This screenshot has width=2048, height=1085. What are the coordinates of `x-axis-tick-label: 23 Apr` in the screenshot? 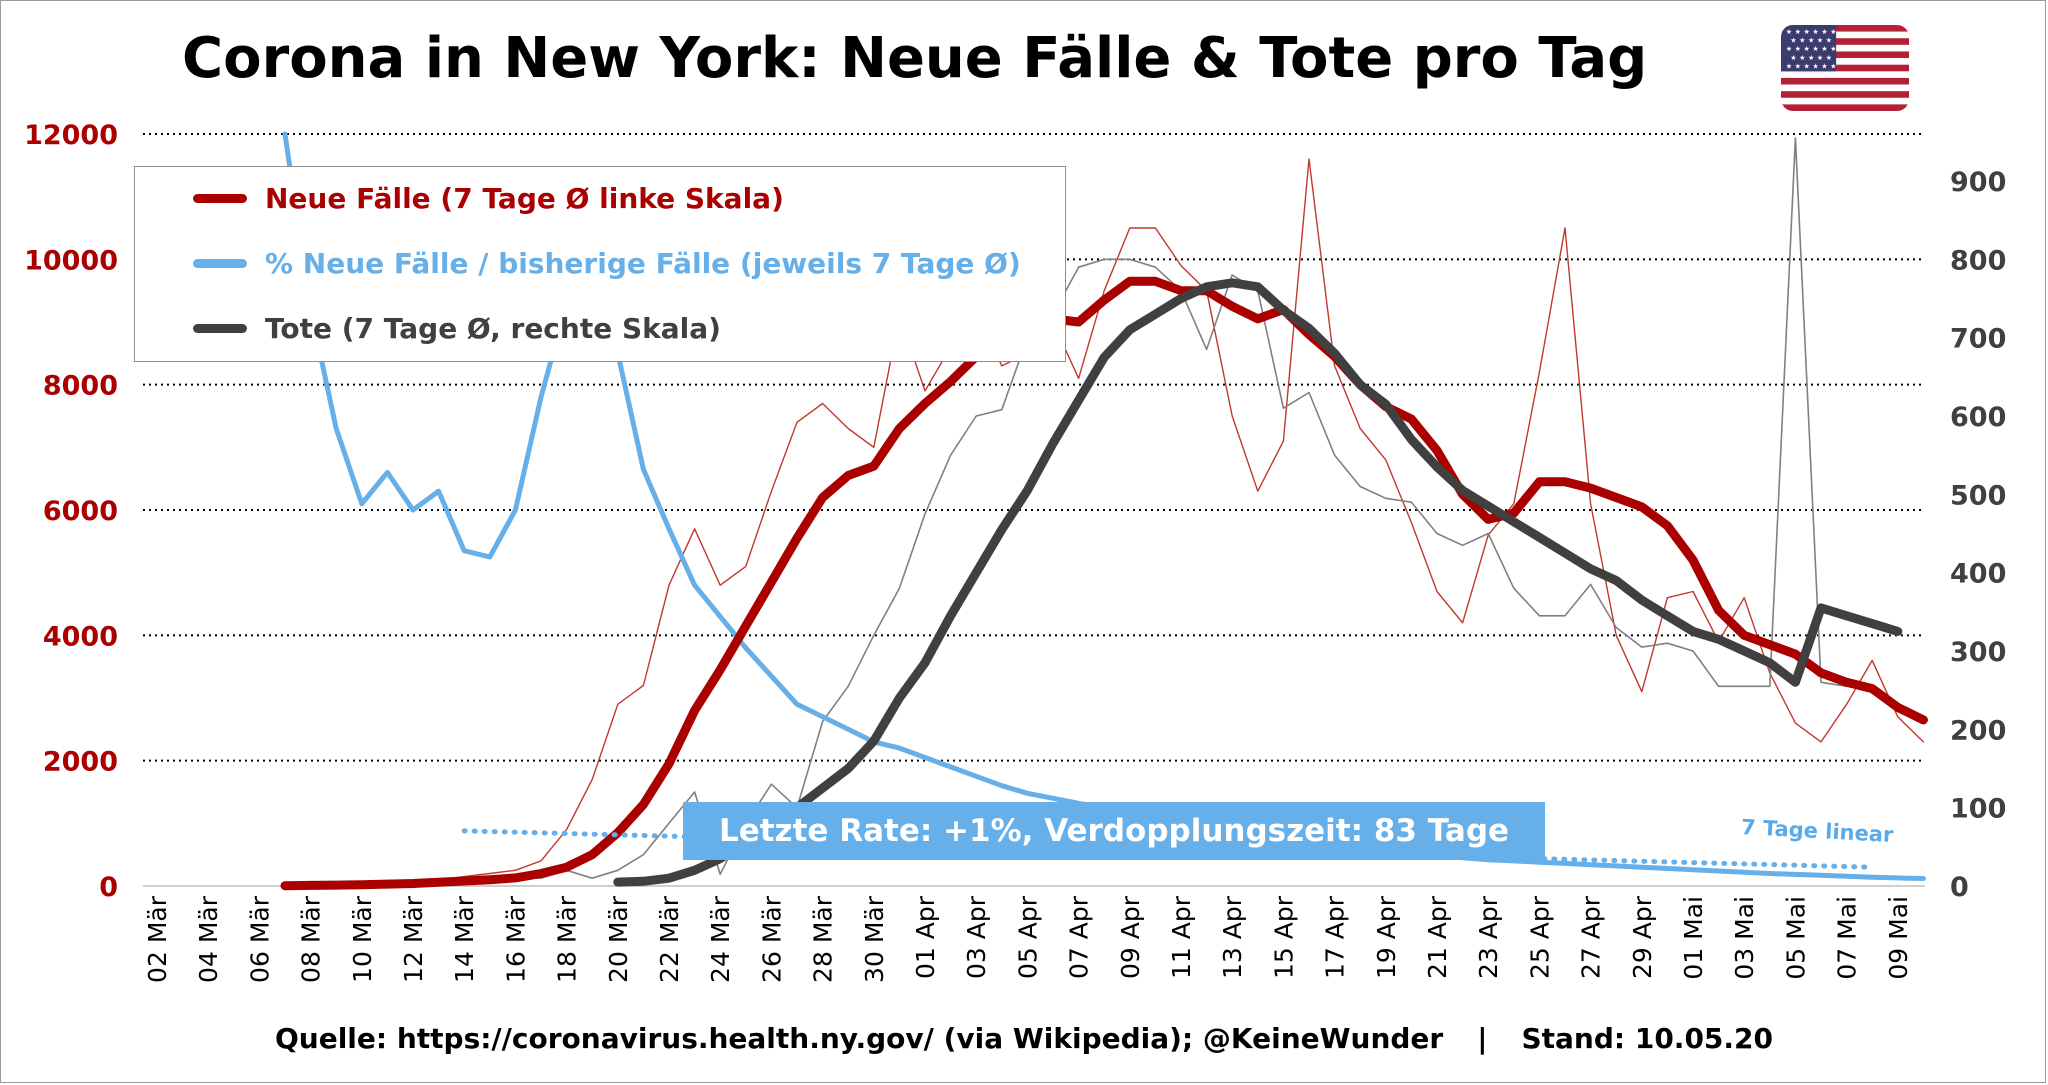 It's located at (1488, 937).